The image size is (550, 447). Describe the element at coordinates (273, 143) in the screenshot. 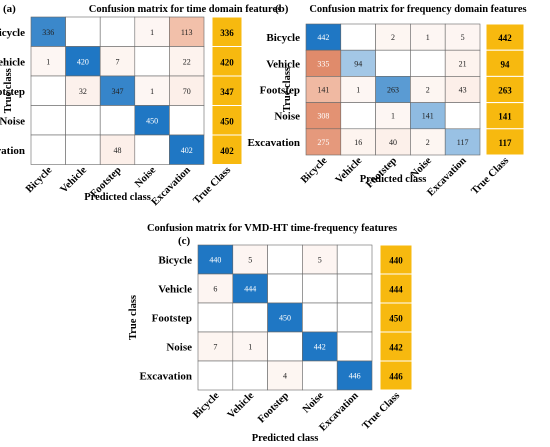

I see `row-label: Excavation` at that location.